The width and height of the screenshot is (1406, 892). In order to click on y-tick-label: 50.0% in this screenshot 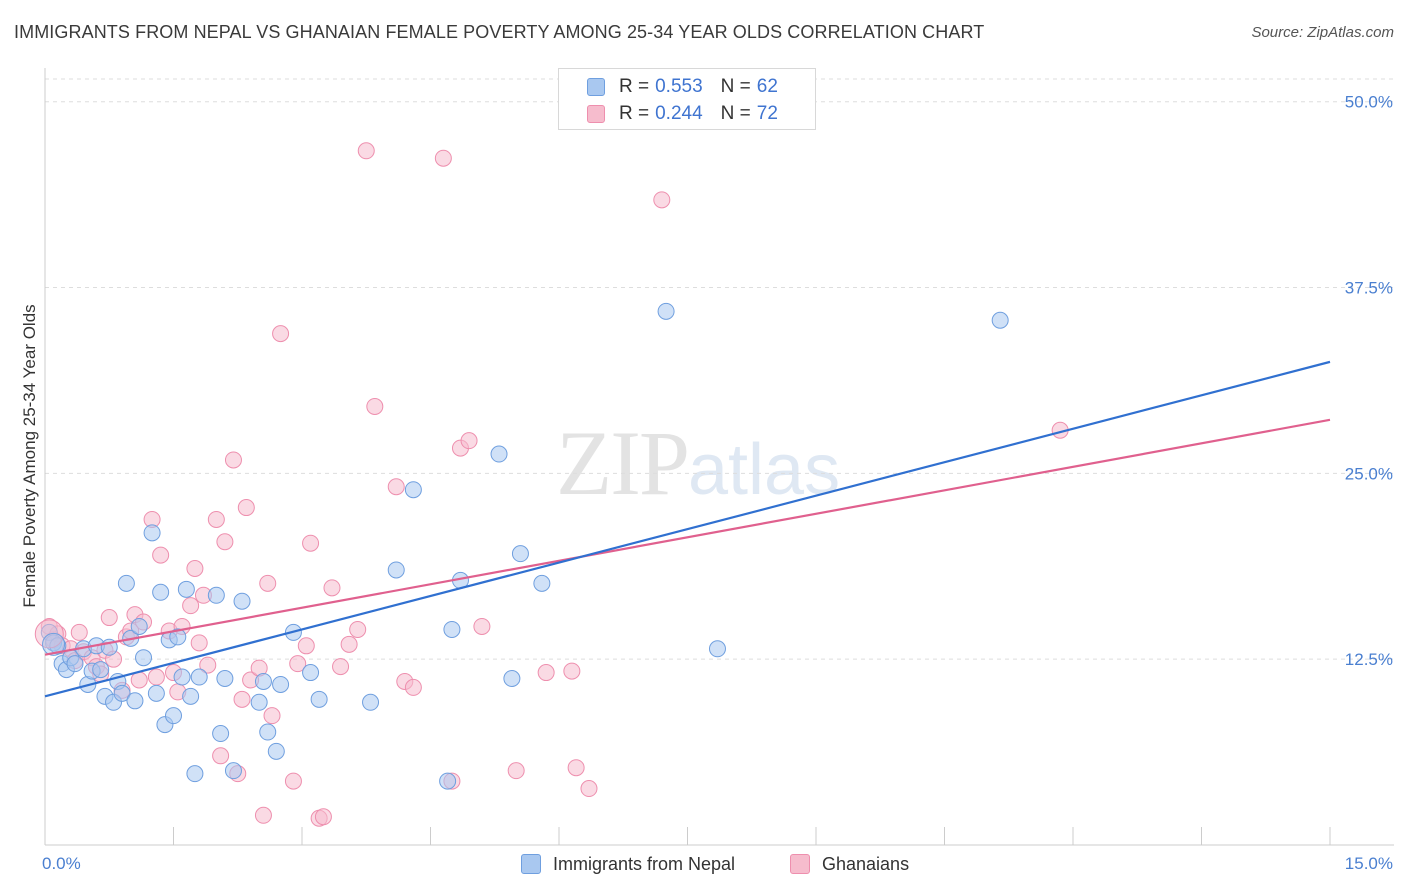, I will do `click(1369, 102)`.